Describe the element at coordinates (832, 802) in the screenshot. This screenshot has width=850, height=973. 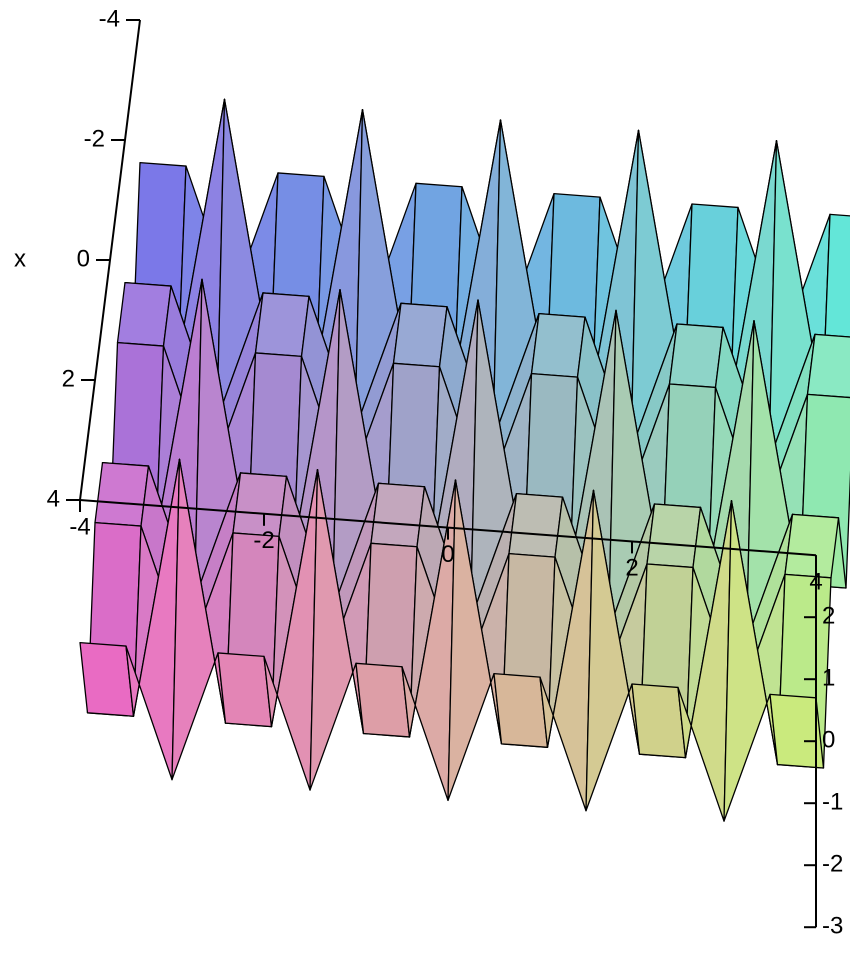
I see `z-tick-label: -1` at that location.